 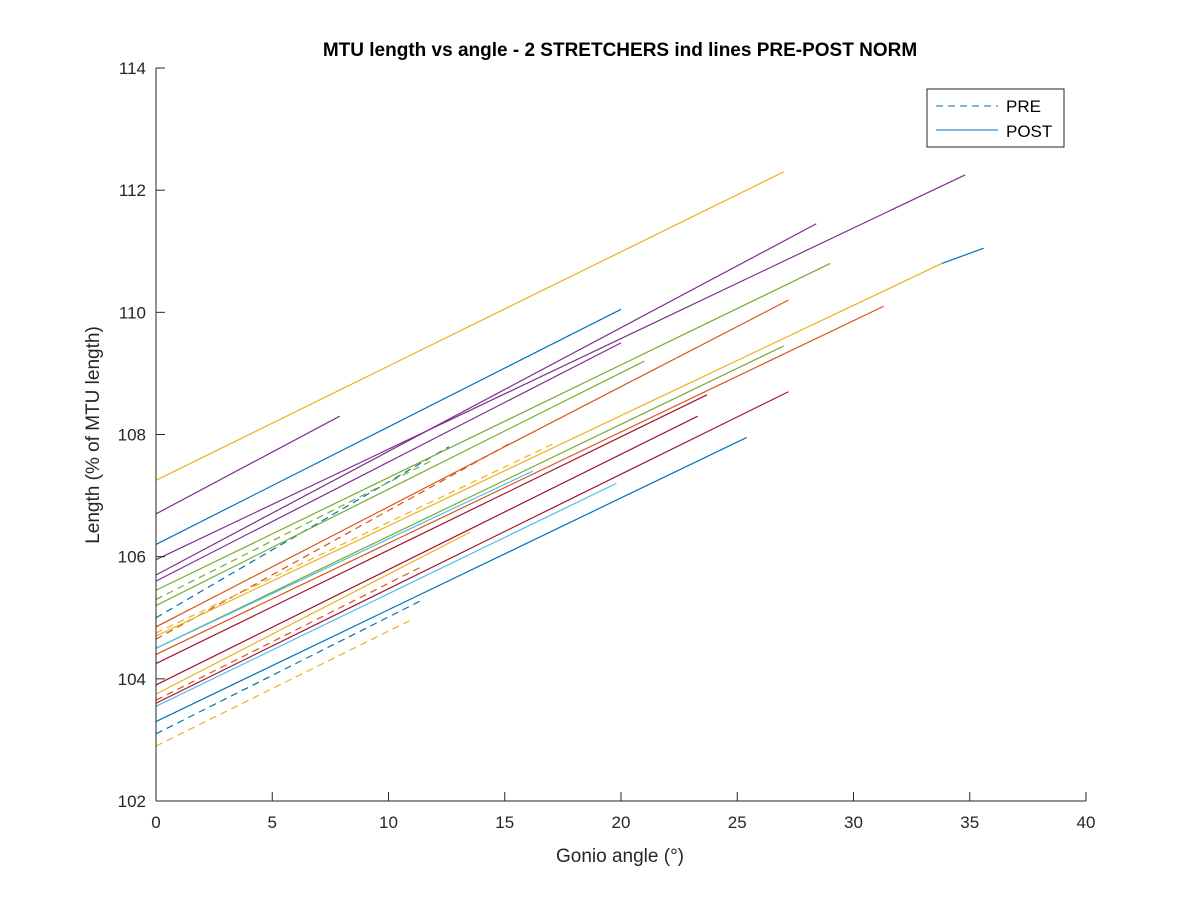 I want to click on y-tick-label: 110, so click(x=132, y=312).